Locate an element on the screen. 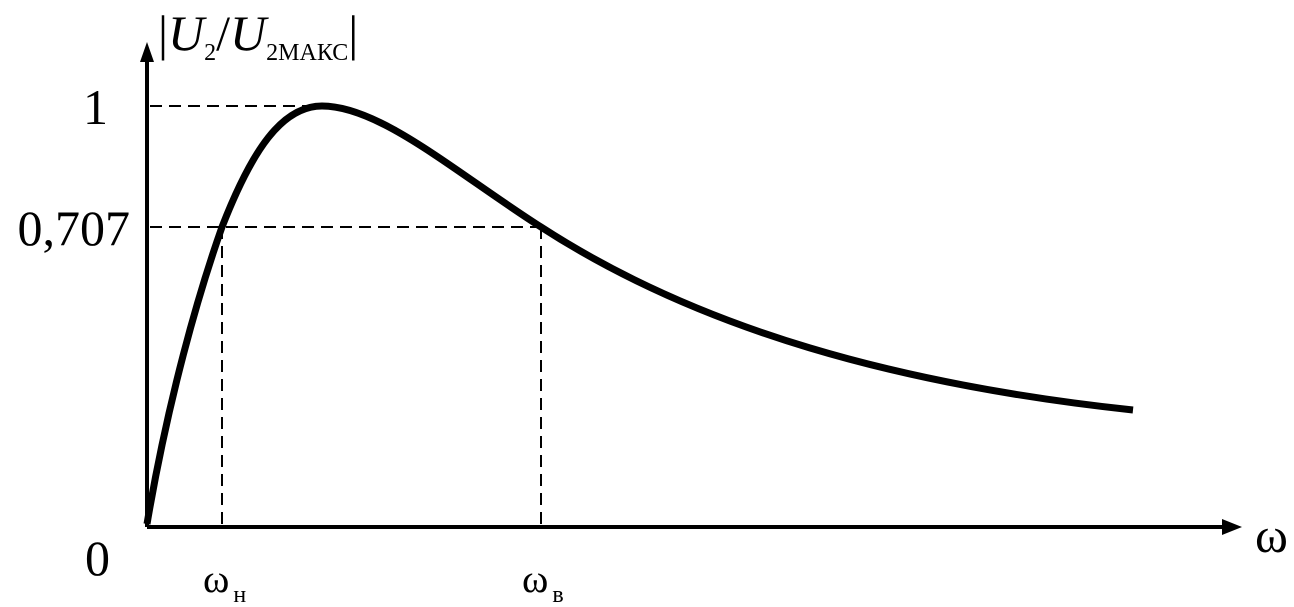 The width and height of the screenshot is (1294, 607). y-axis-label: |U2/U2МАКС| is located at coordinates (258, 35).